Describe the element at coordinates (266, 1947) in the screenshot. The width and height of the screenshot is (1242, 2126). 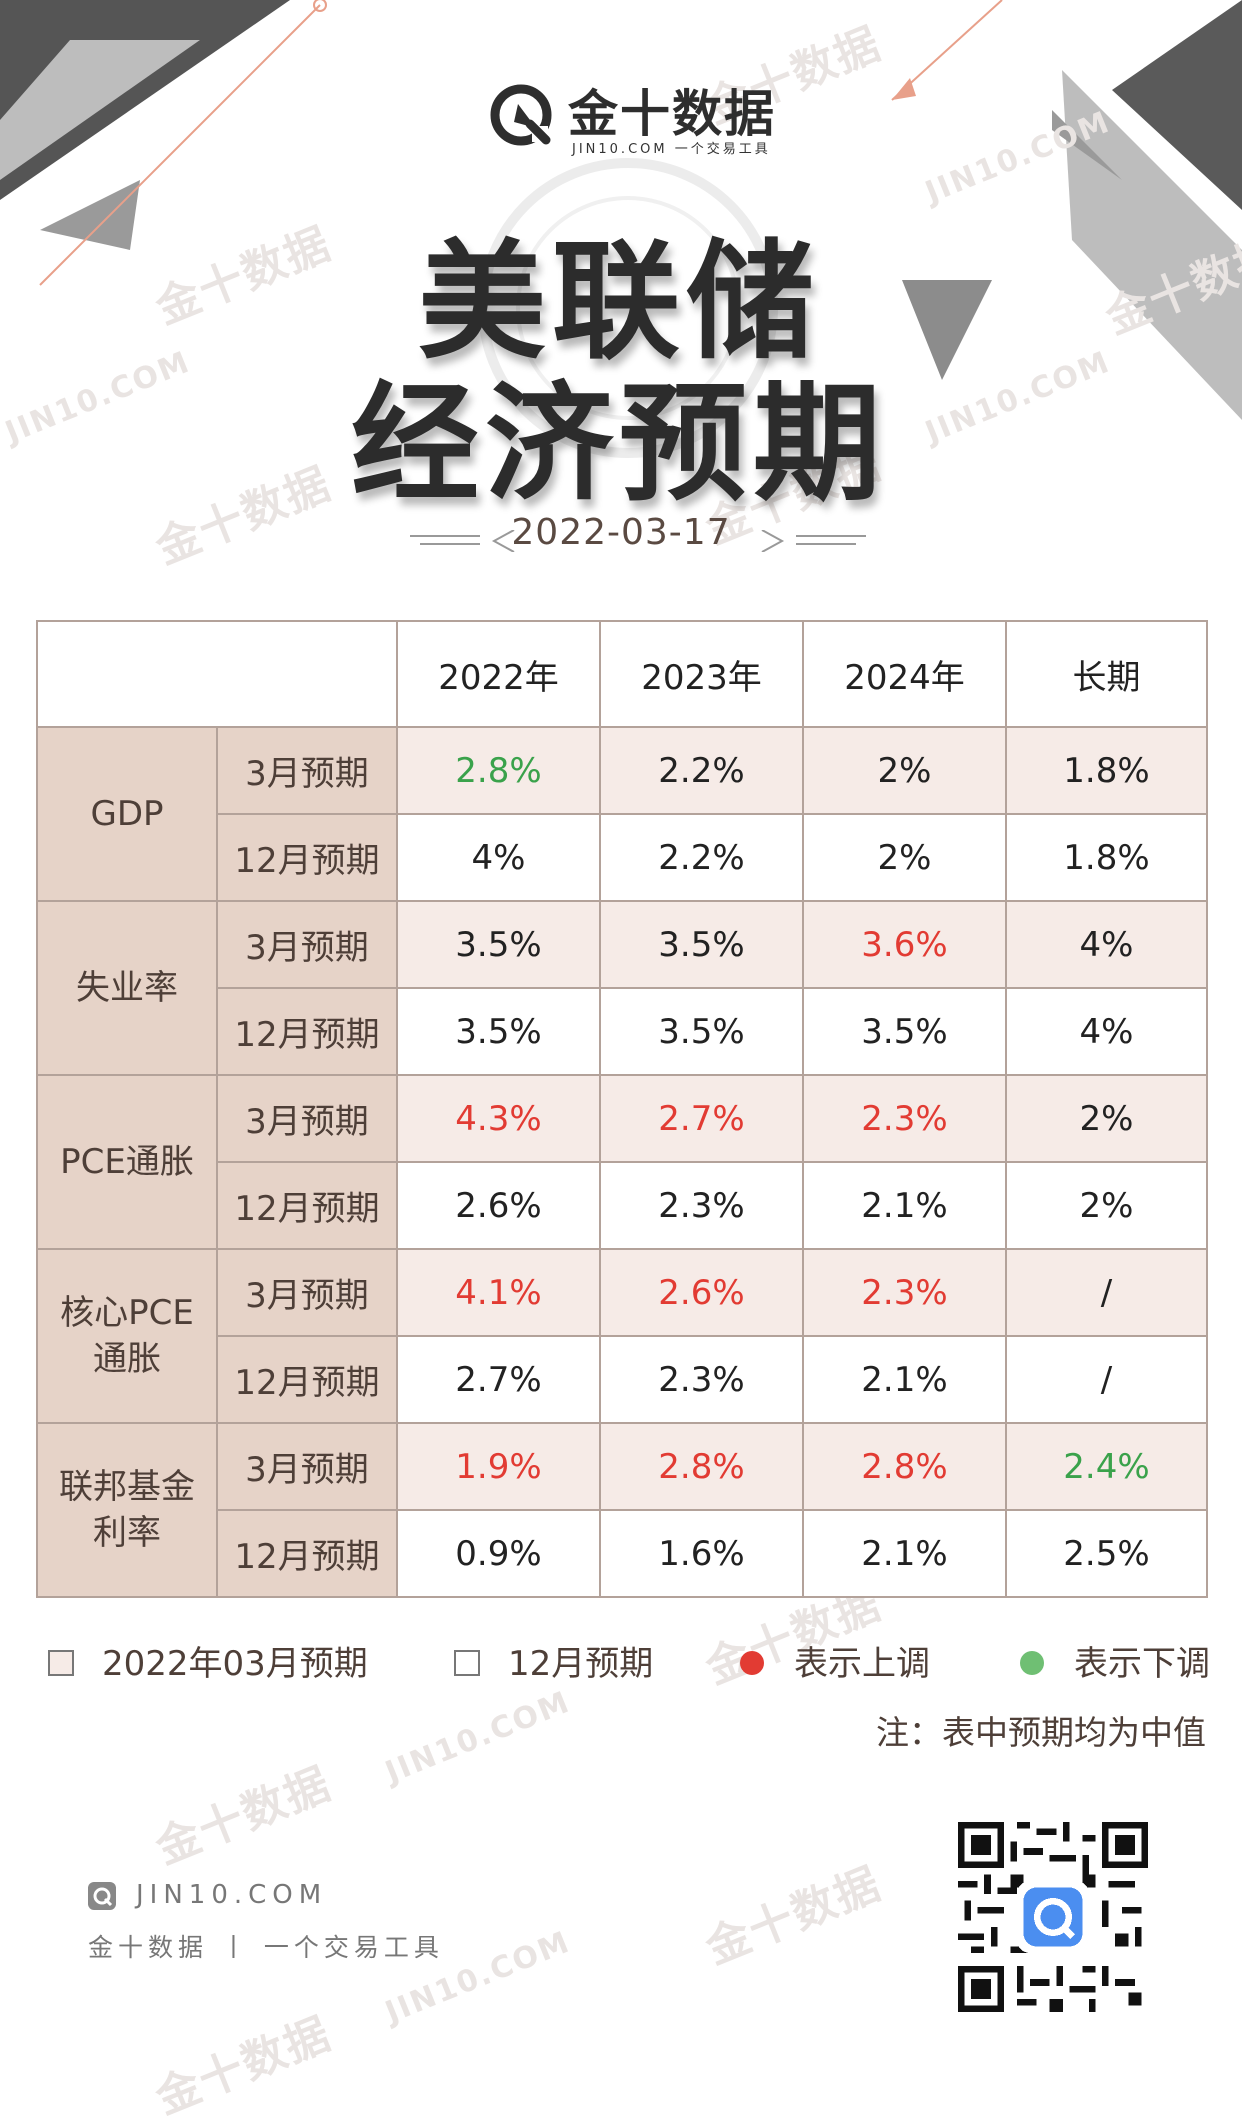
I see `footer-tagline: 金十数据 丨 一个交易工具` at that location.